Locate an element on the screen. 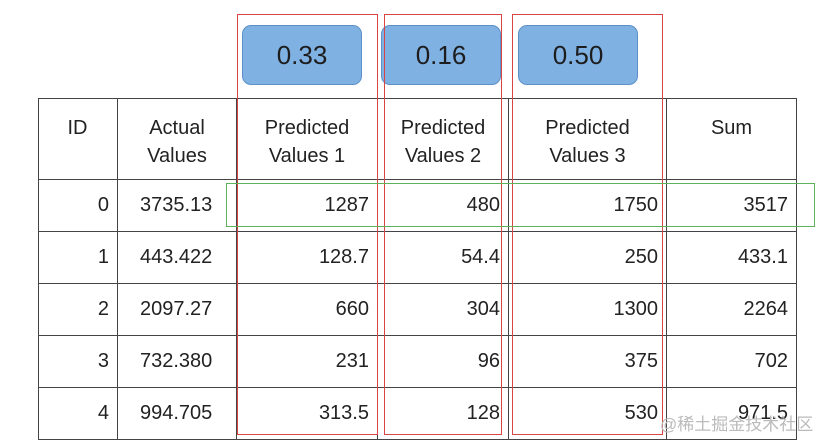 The height and width of the screenshot is (448, 830). table-cell: 2264 is located at coordinates (732, 310).